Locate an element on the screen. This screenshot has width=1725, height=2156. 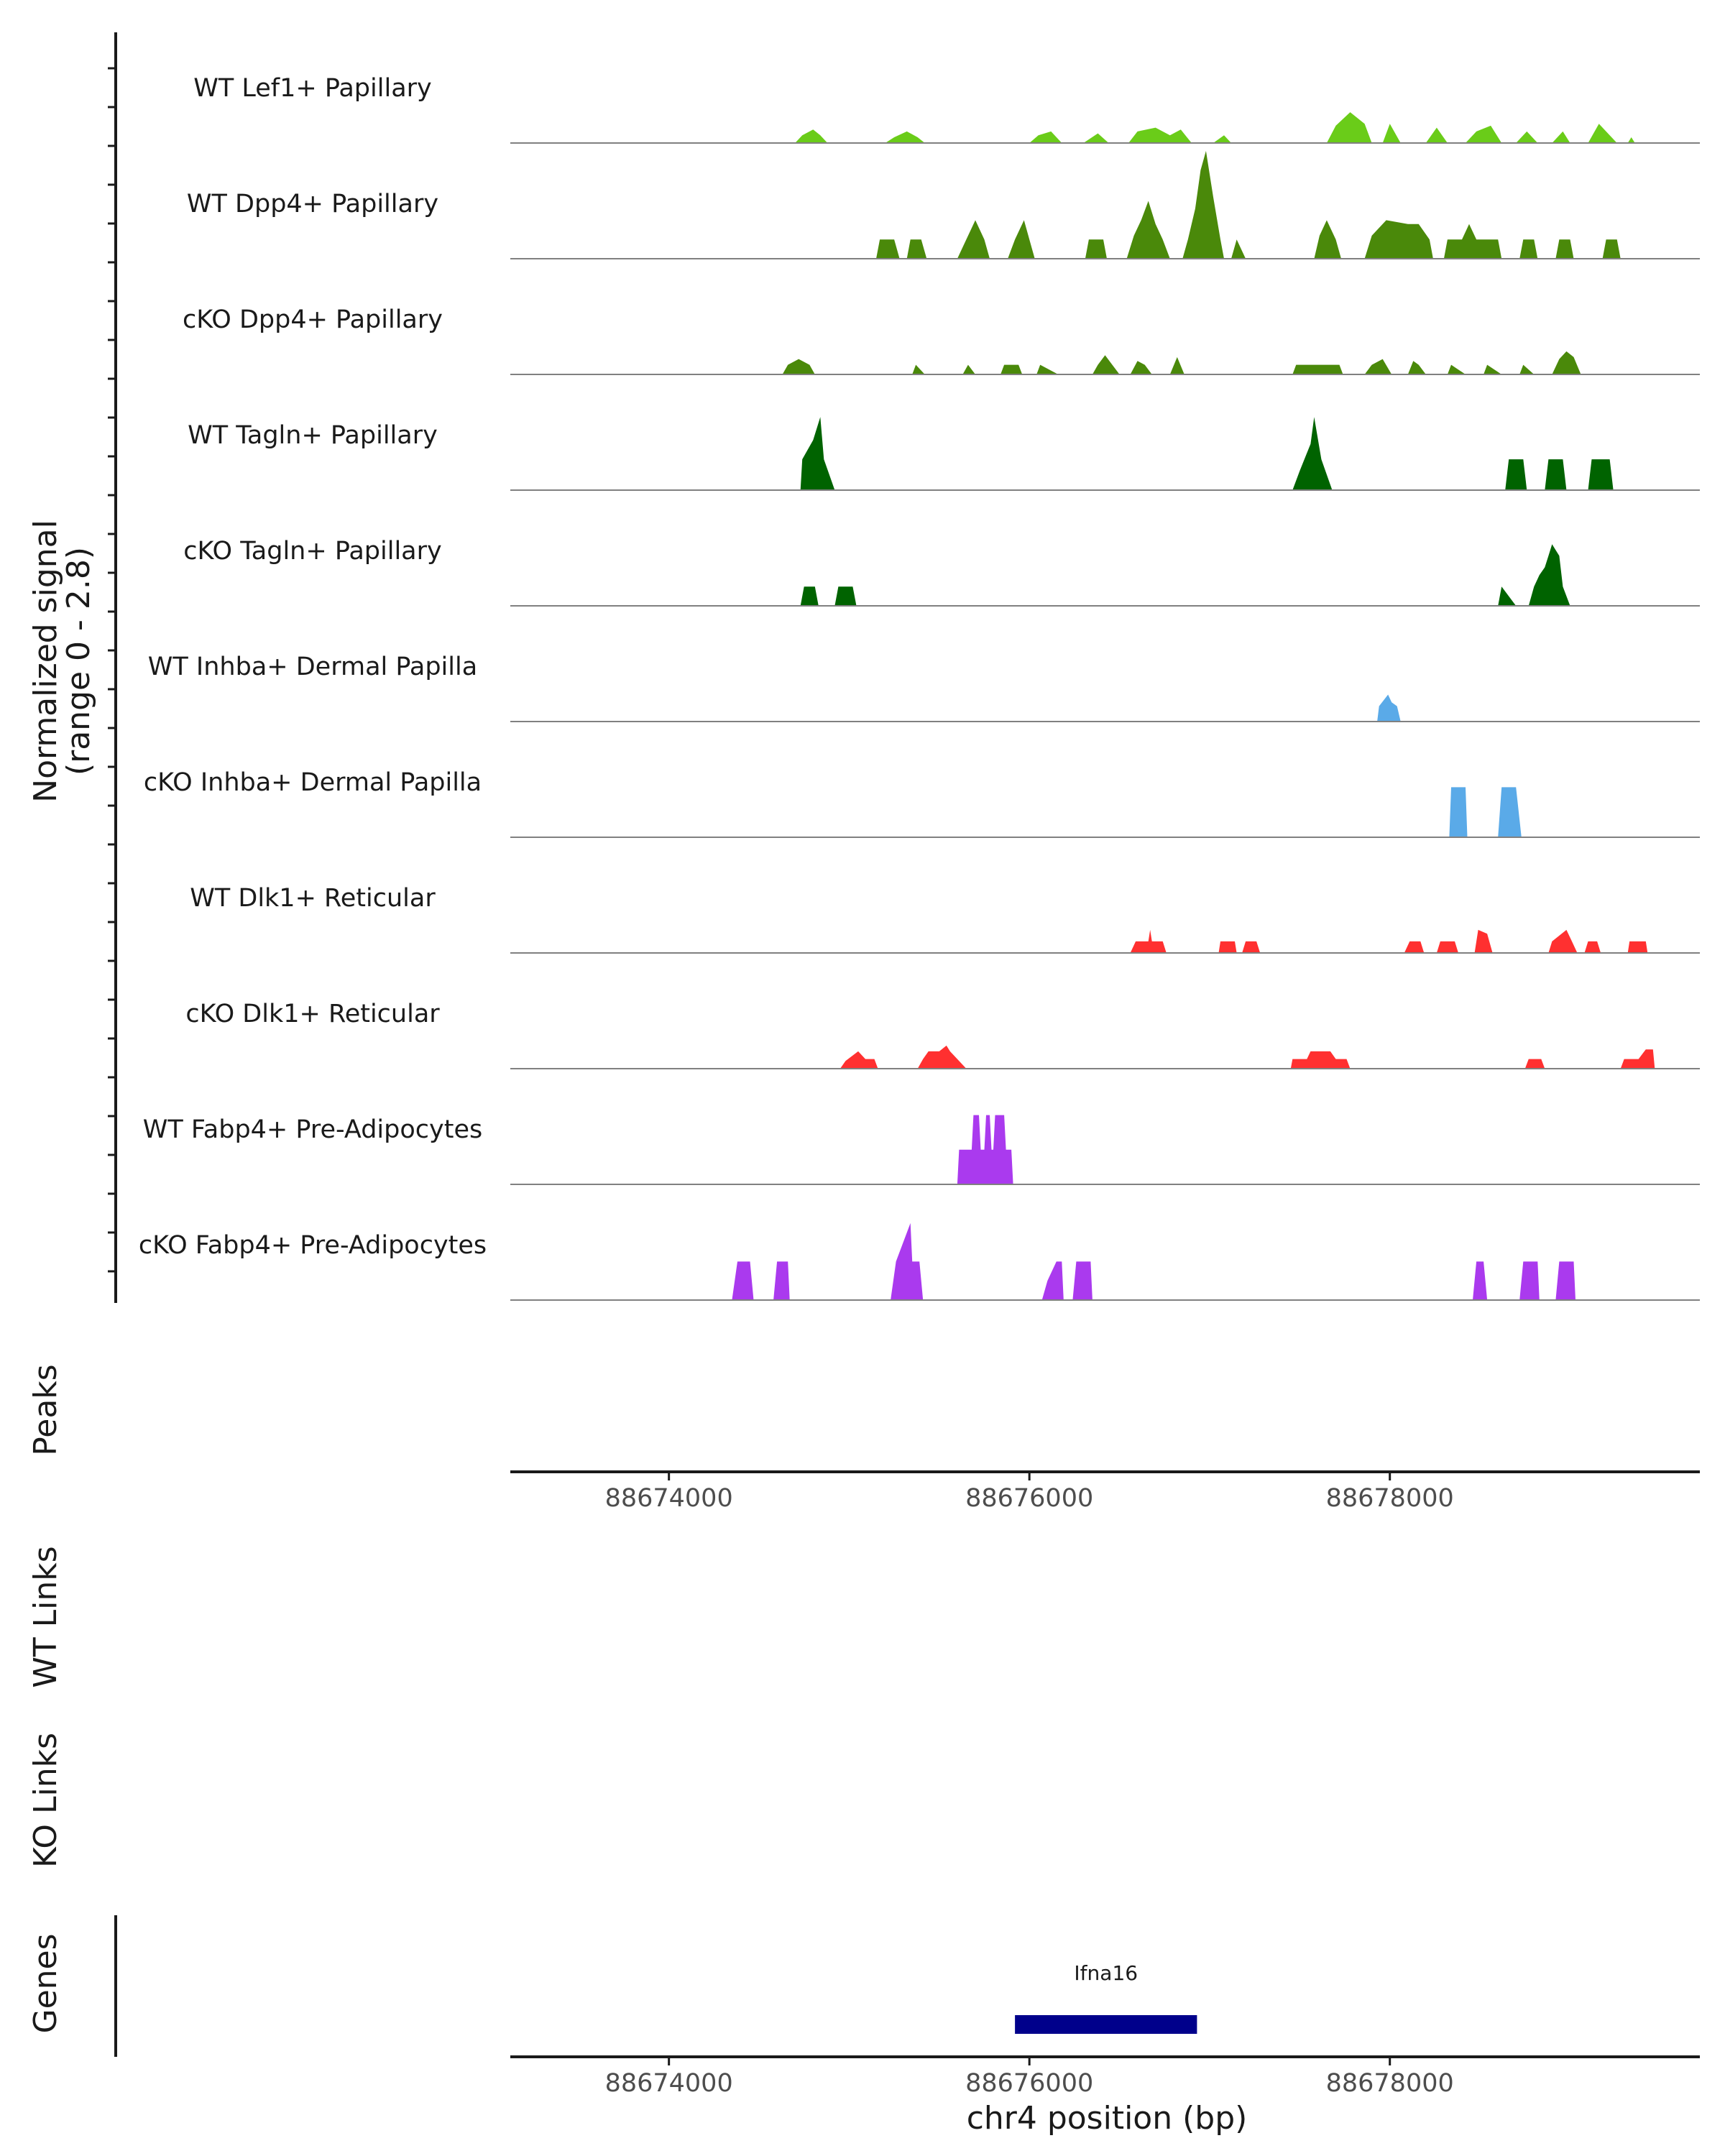
track-label: cKO Dlk1+ Reticular is located at coordinates (312, 1014).